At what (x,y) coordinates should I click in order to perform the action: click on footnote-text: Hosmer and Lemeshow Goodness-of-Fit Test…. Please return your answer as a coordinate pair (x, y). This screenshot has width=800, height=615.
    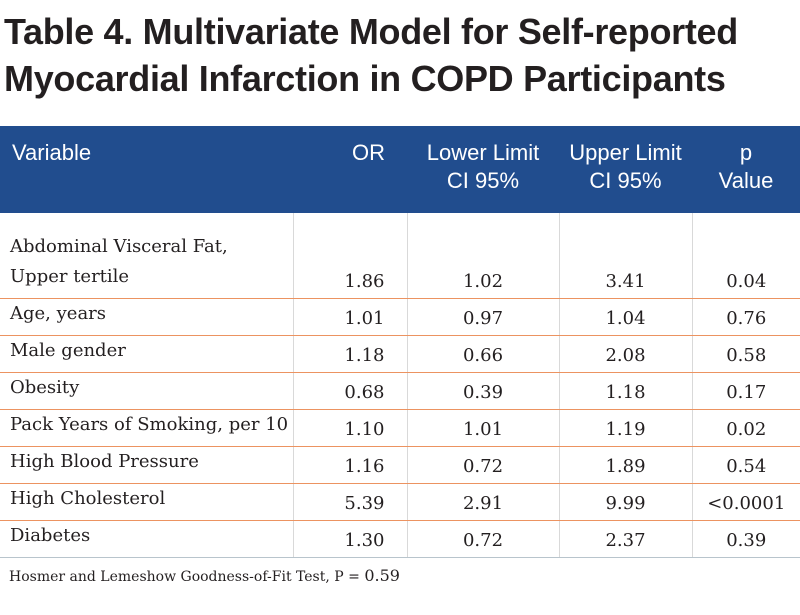
    Looking at the image, I should click on (187, 577).